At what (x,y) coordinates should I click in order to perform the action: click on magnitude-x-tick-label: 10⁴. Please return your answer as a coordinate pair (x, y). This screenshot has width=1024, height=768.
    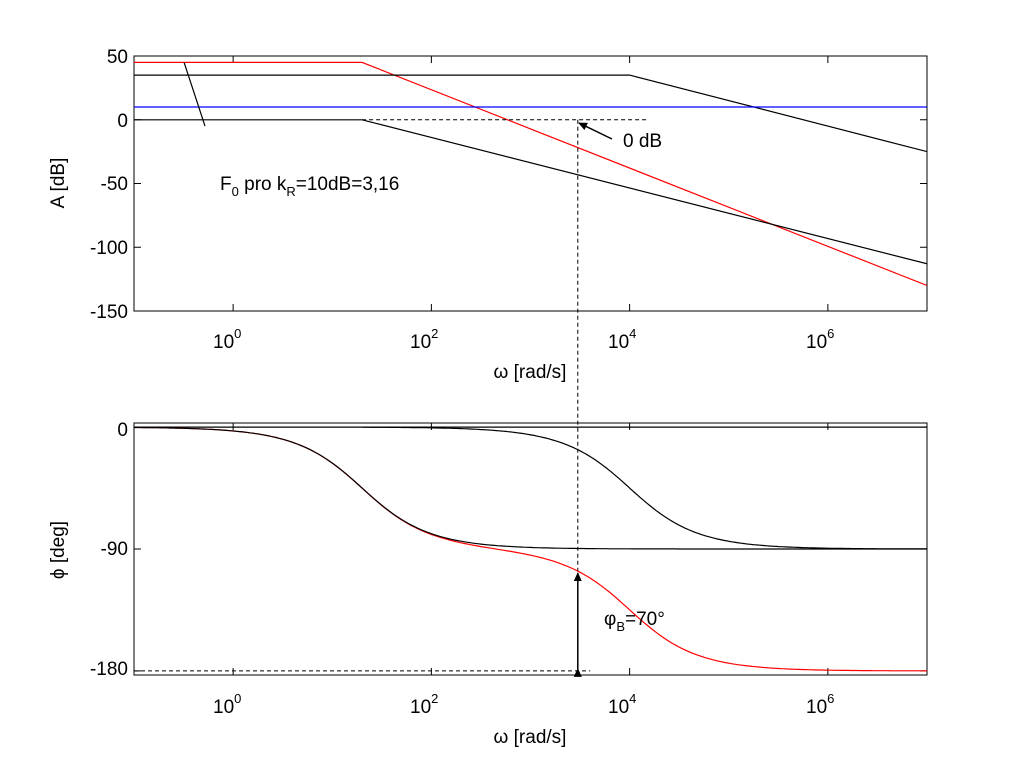
    Looking at the image, I should click on (622, 339).